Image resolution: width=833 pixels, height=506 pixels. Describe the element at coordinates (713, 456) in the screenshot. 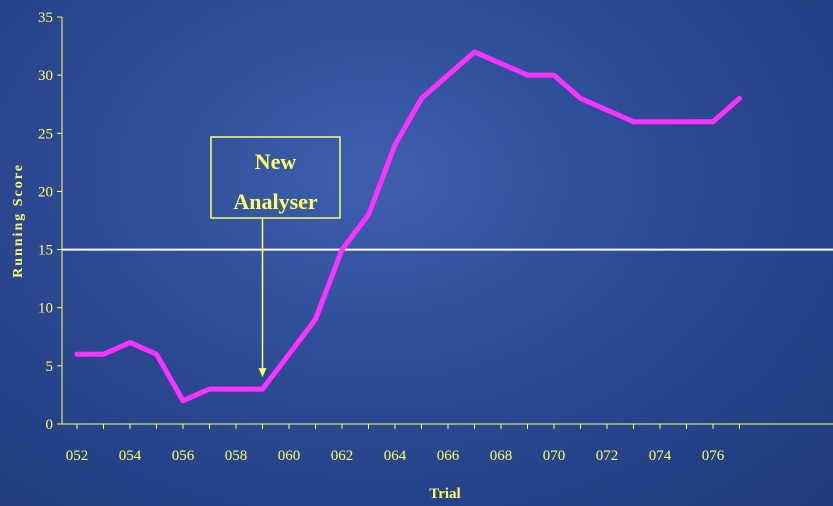

I see `x-tick-label: 076` at that location.